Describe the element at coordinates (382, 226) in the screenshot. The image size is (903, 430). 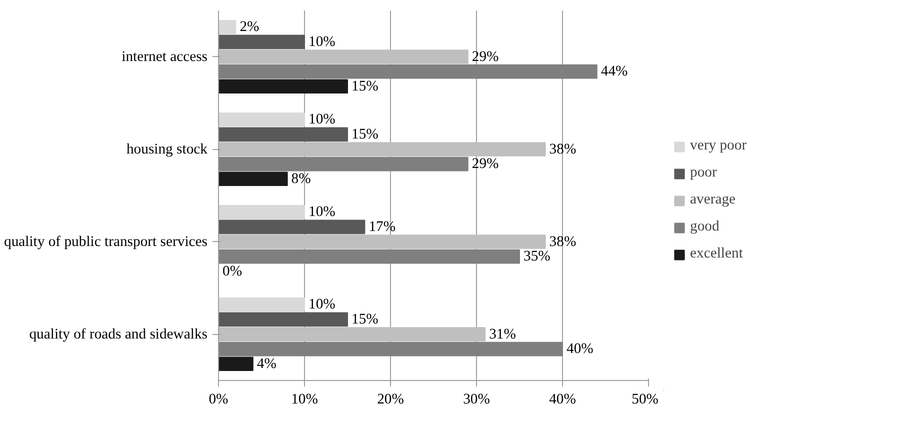
I see `data-label: 17%` at that location.